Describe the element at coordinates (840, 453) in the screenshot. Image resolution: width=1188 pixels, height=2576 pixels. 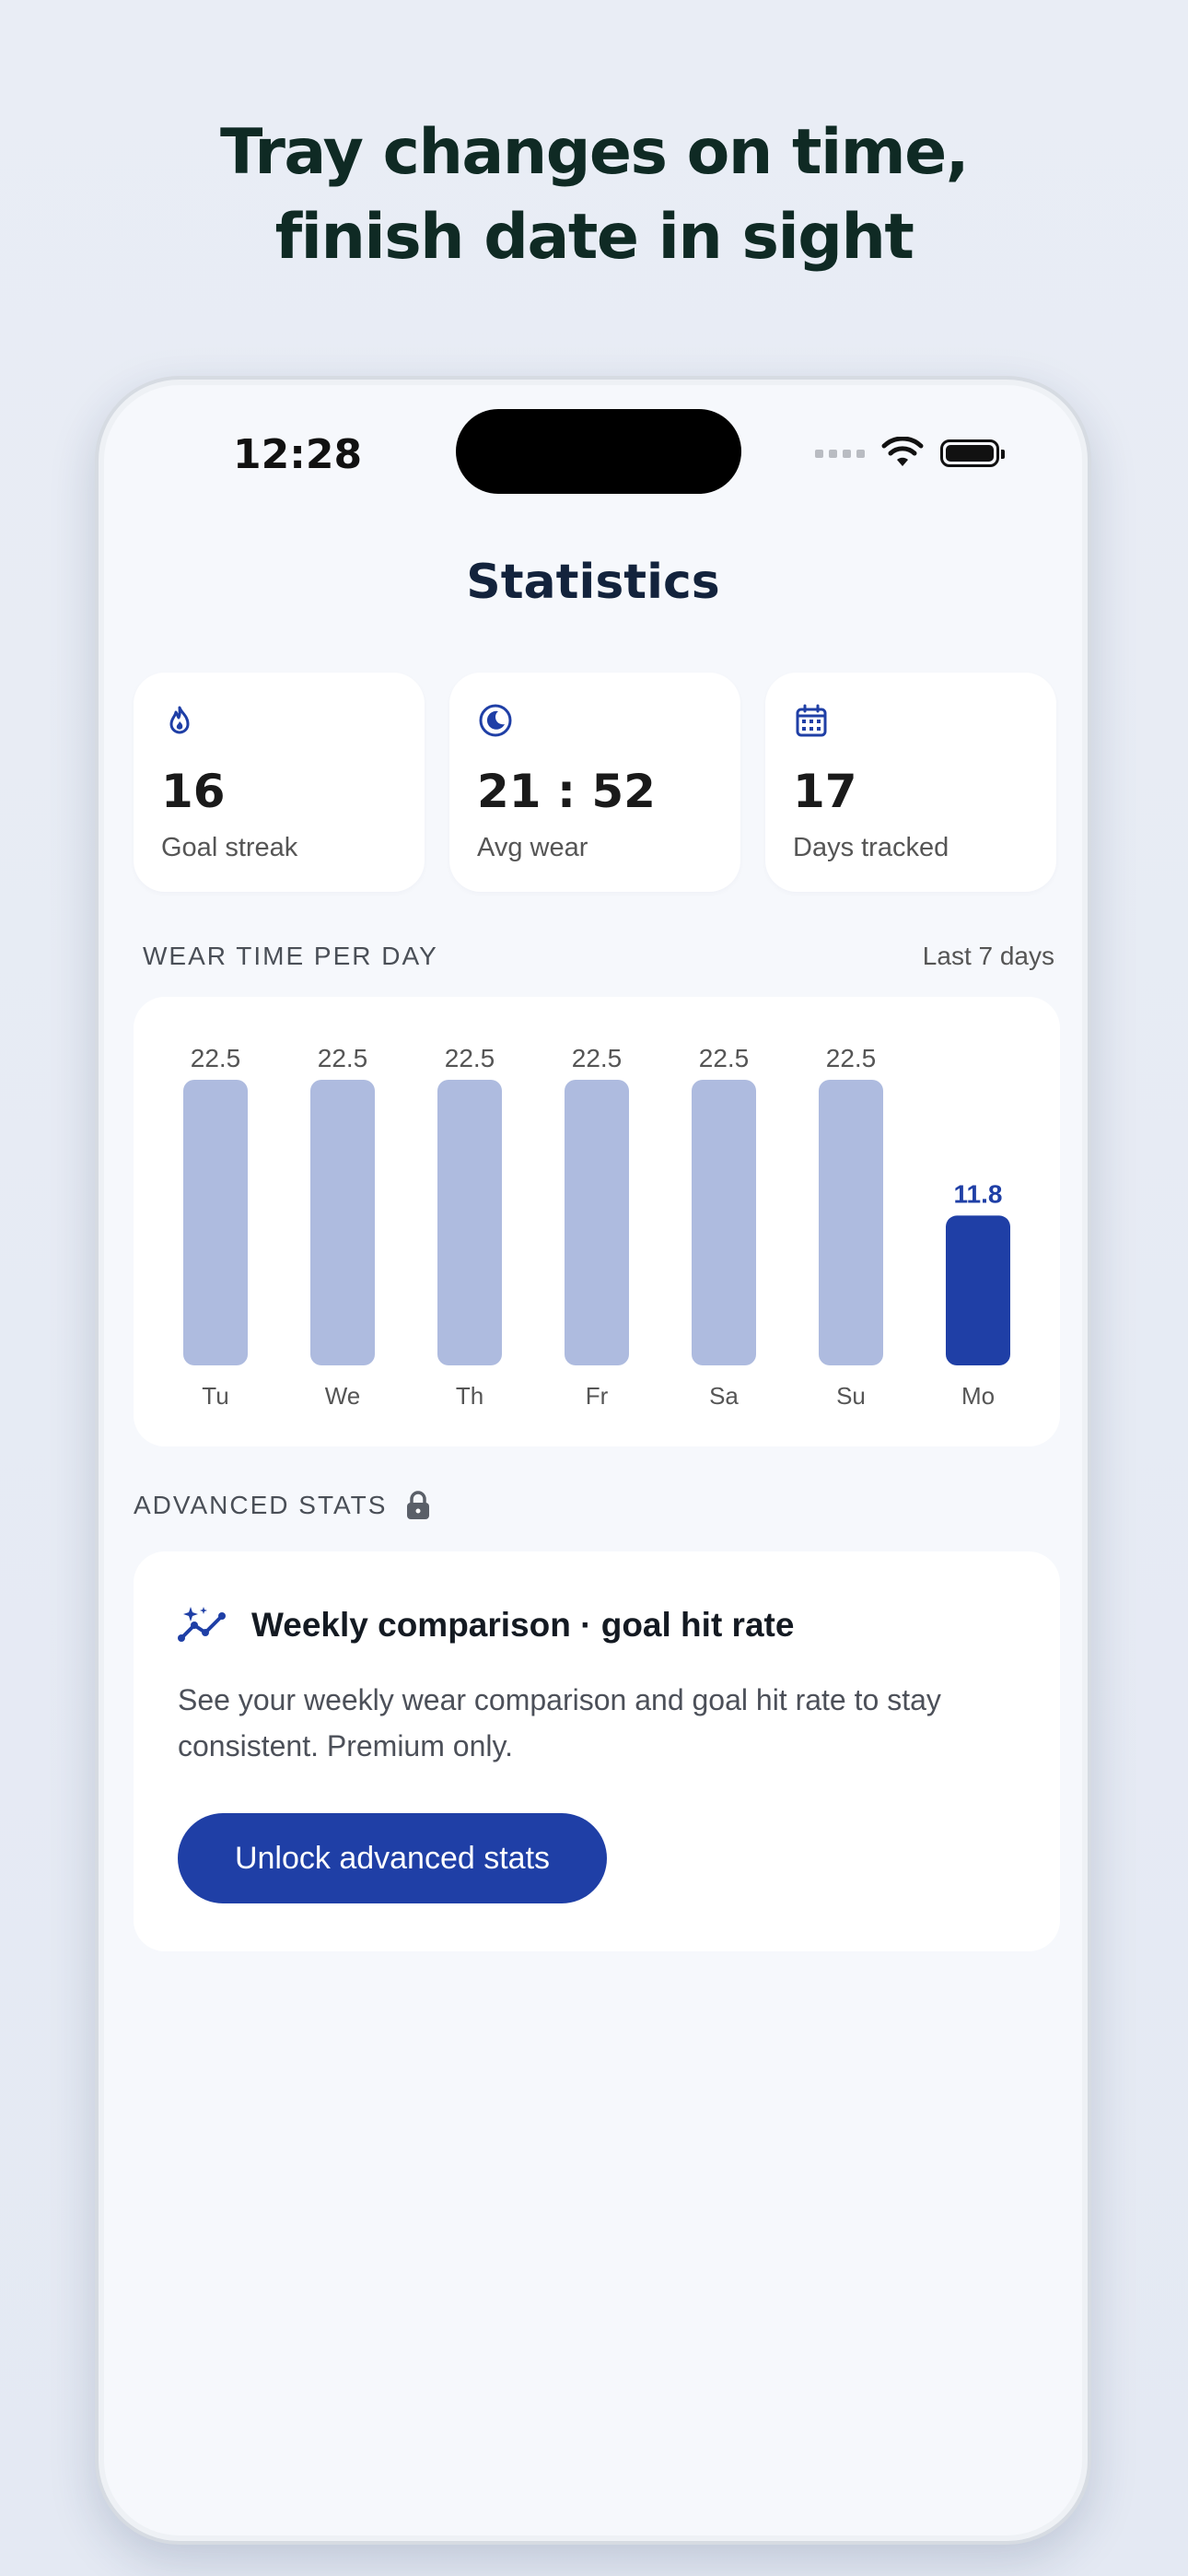
I see `cellular-signal-icon` at that location.